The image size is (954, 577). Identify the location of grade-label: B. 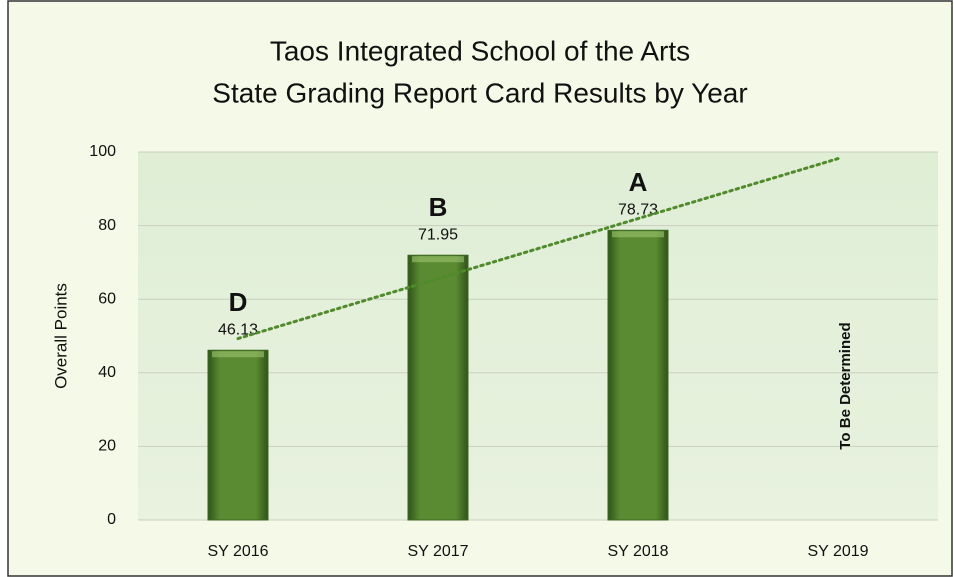
(438, 207).